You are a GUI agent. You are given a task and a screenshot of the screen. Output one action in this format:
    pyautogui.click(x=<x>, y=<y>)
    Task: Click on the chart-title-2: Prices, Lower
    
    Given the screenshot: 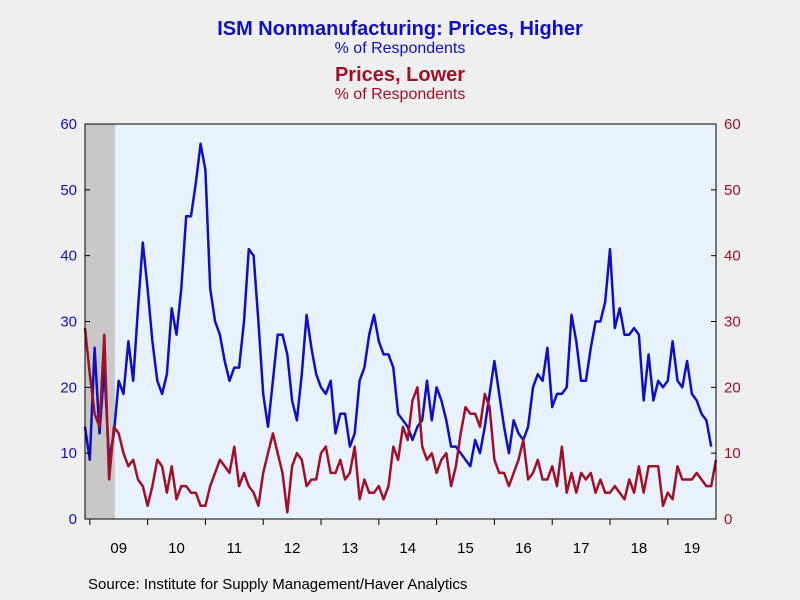 What is the action you would take?
    pyautogui.click(x=400, y=75)
    